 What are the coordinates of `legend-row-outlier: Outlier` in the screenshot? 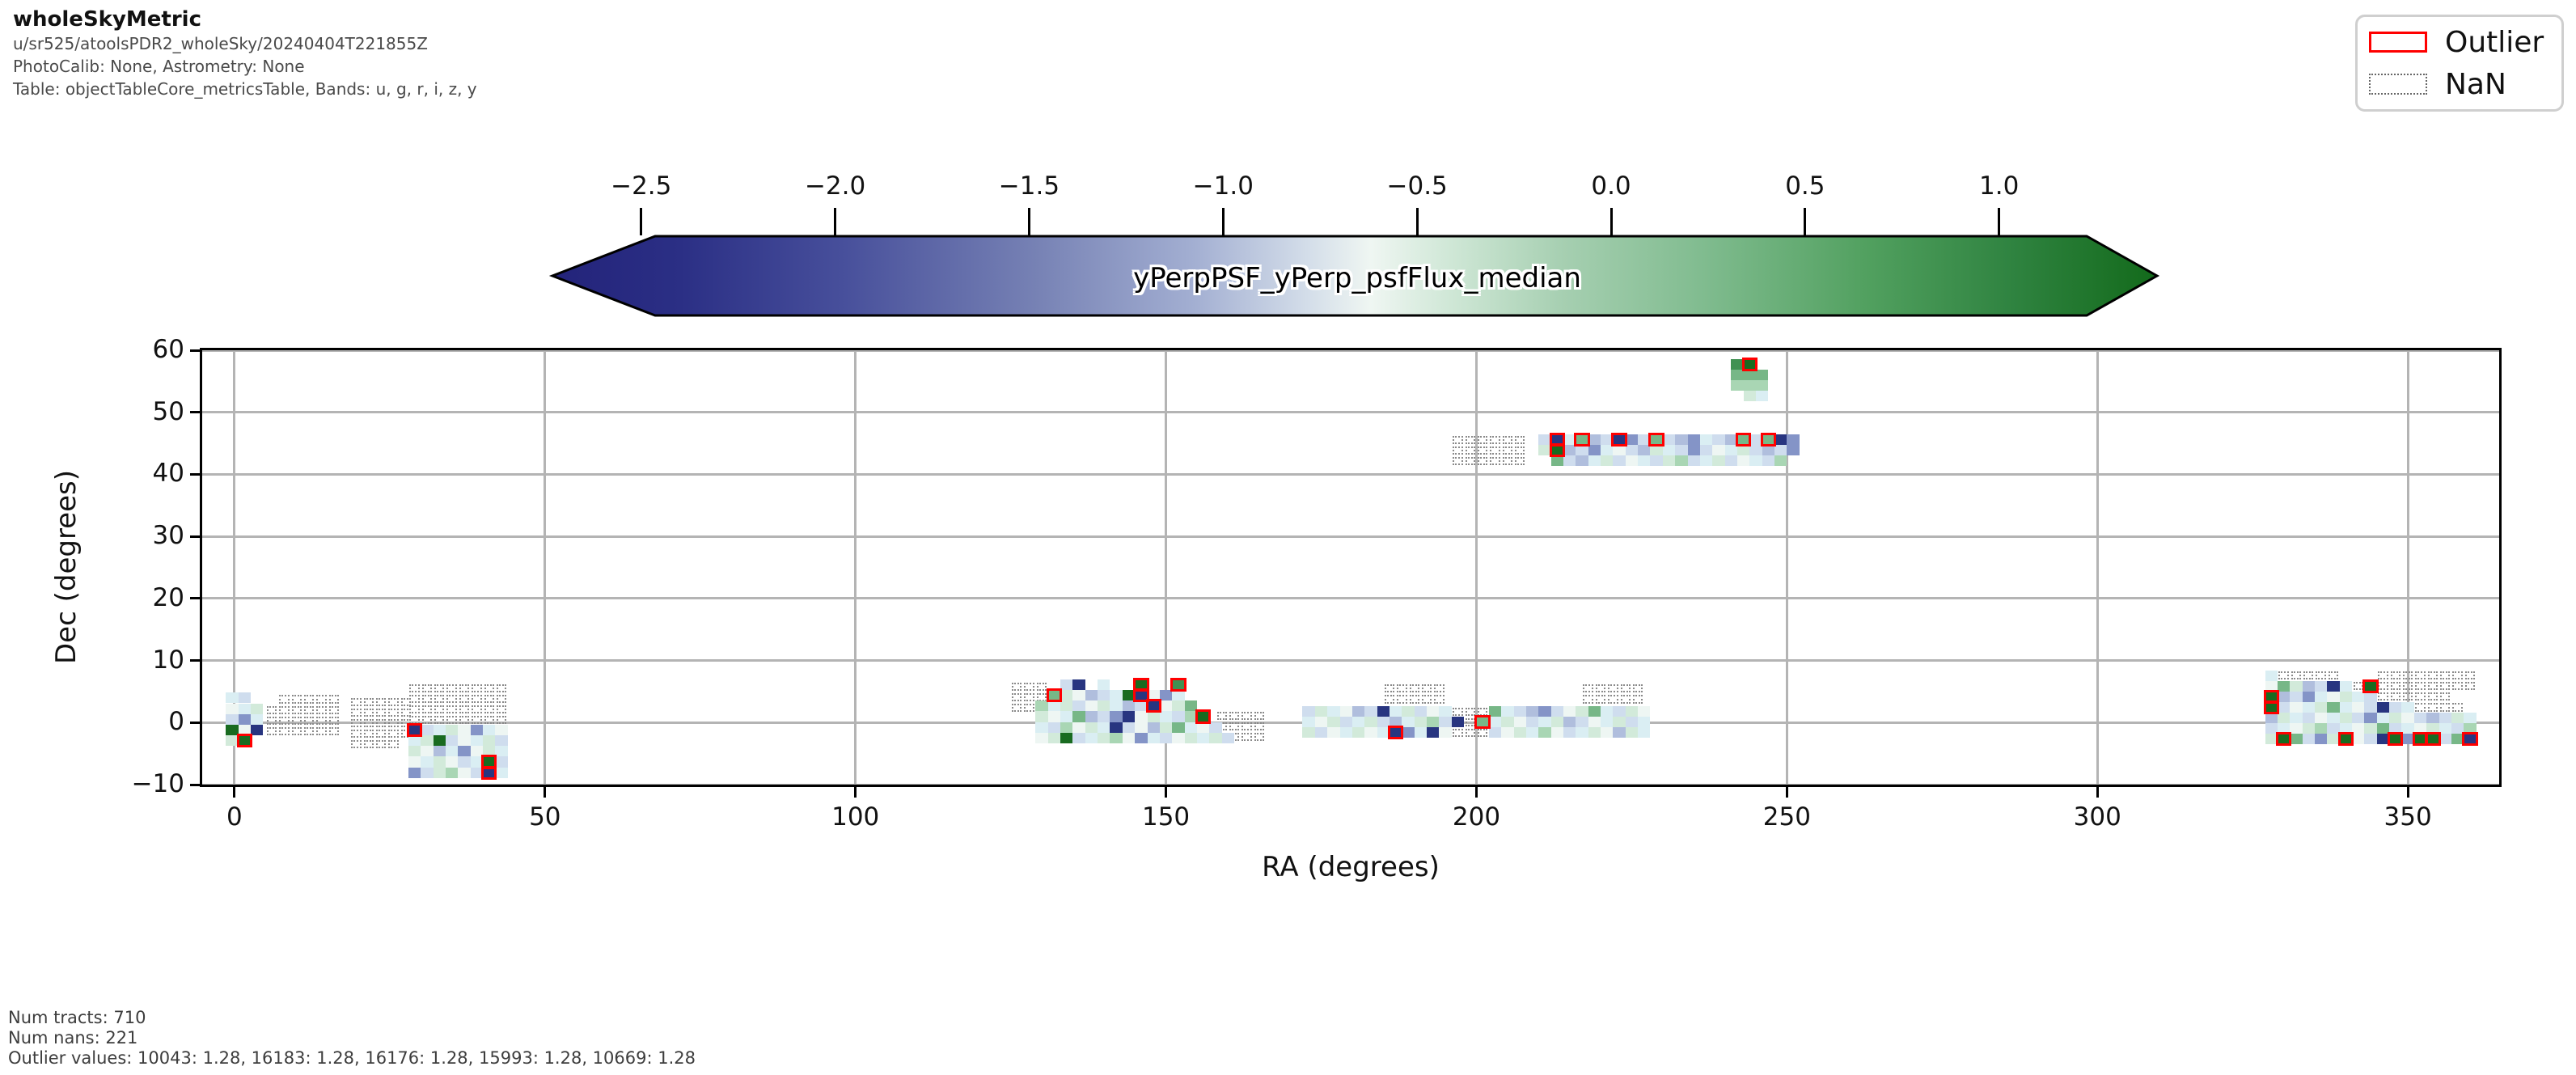 It's located at (2456, 42).